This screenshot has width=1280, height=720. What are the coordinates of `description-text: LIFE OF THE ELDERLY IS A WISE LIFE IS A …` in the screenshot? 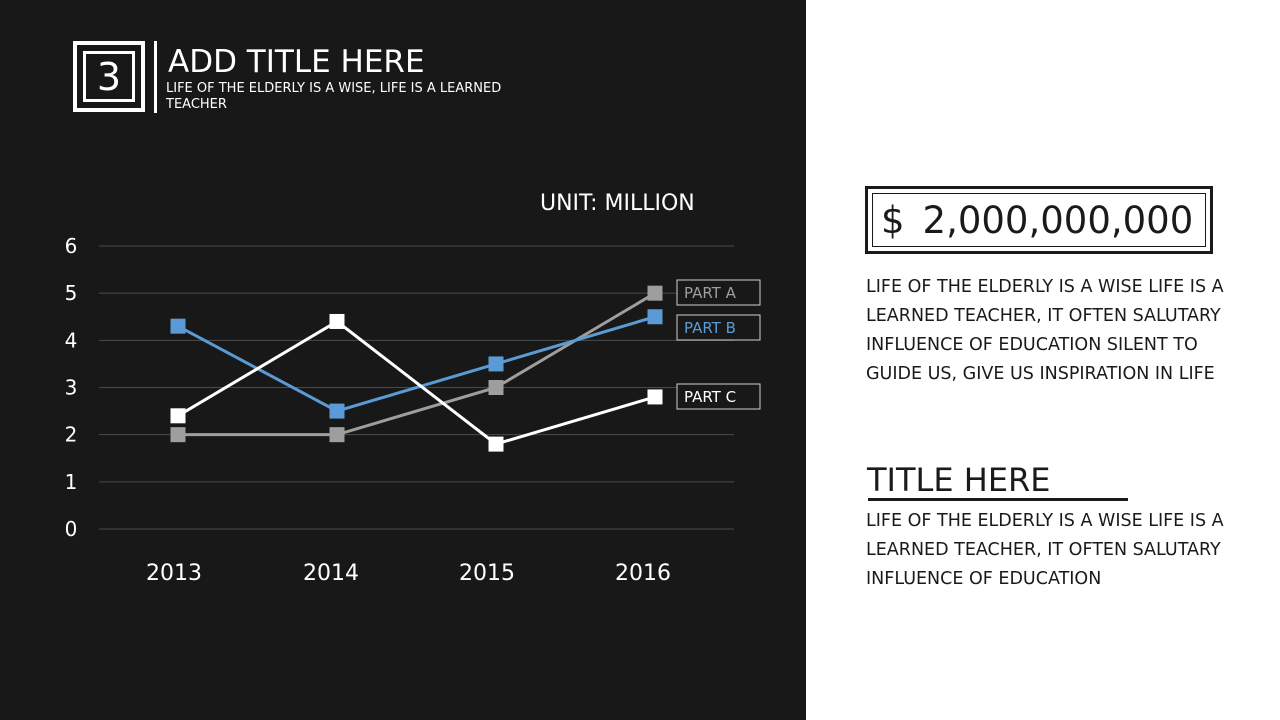 It's located at (1045, 330).